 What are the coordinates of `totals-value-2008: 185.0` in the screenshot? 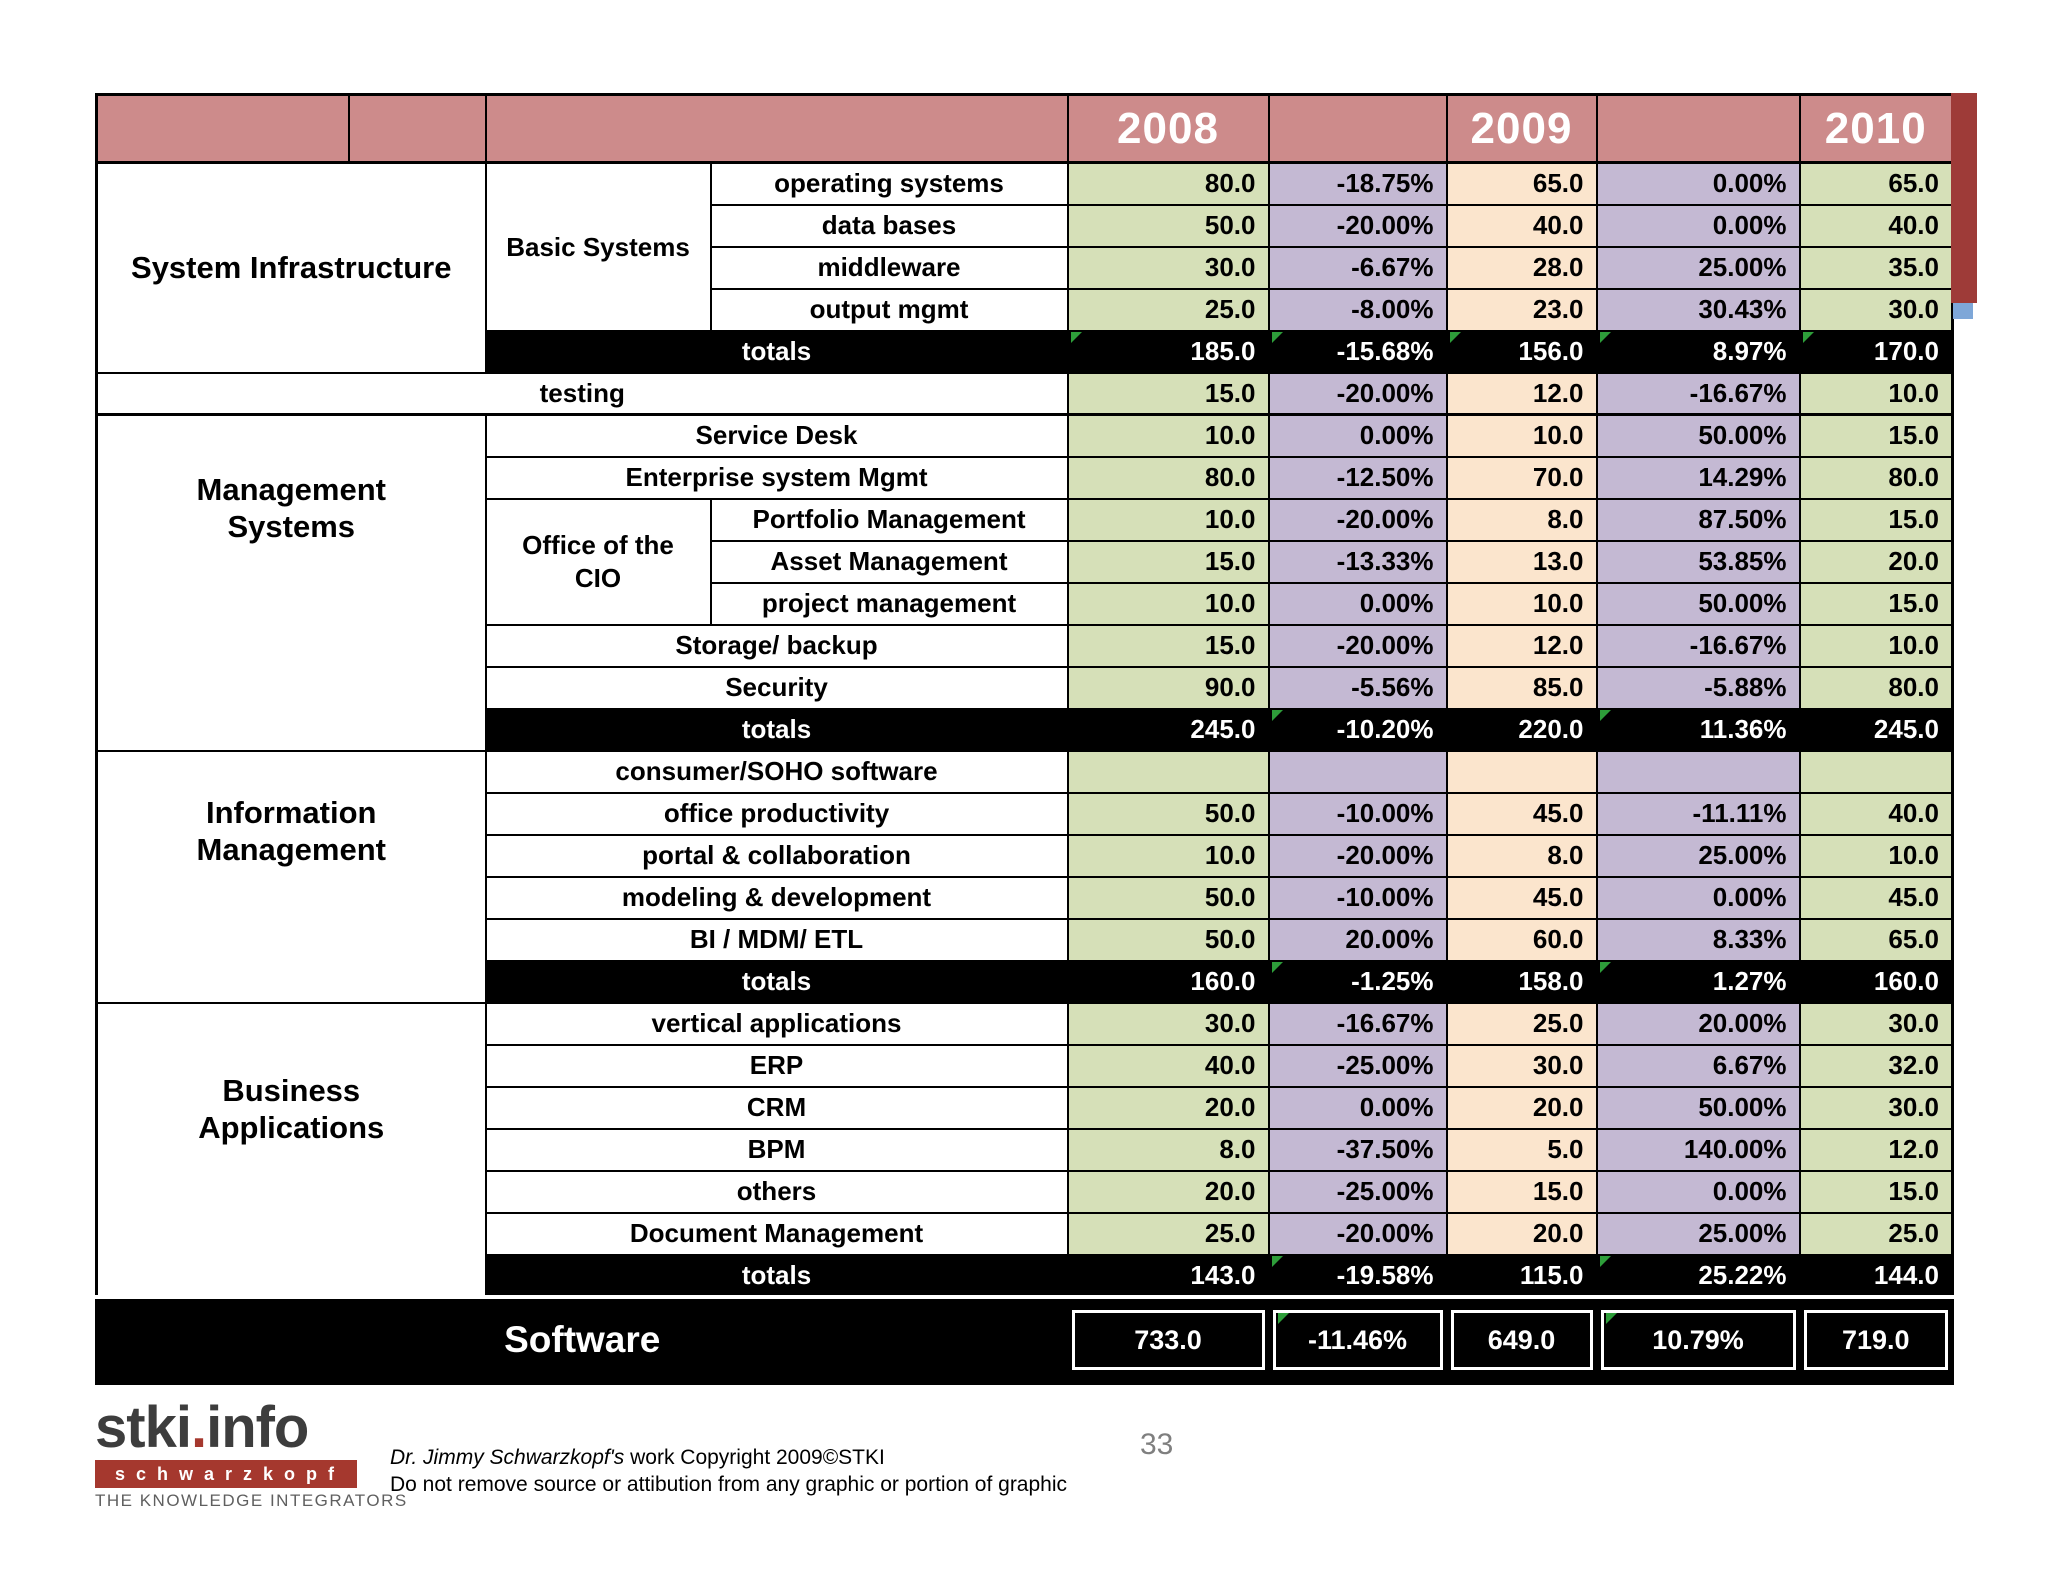 It's located at (1168, 351).